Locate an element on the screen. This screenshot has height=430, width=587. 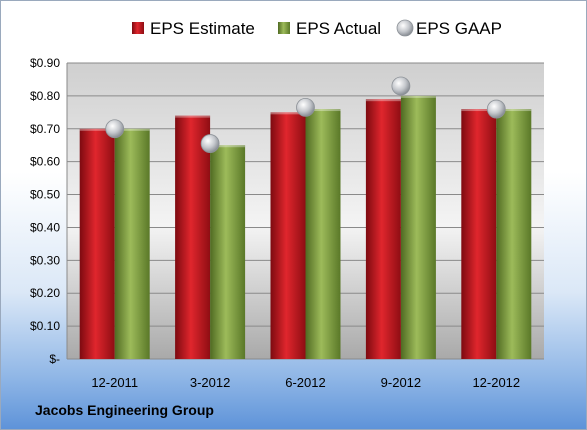
legend-label: EPS Estimate is located at coordinates (202, 28).